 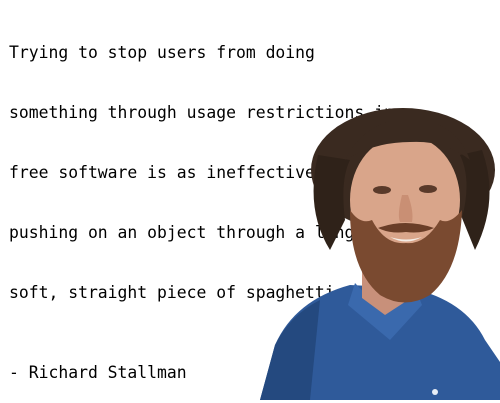 What do you see at coordinates (407, 139) in the screenshot?
I see `portrait-hair-top` at bounding box center [407, 139].